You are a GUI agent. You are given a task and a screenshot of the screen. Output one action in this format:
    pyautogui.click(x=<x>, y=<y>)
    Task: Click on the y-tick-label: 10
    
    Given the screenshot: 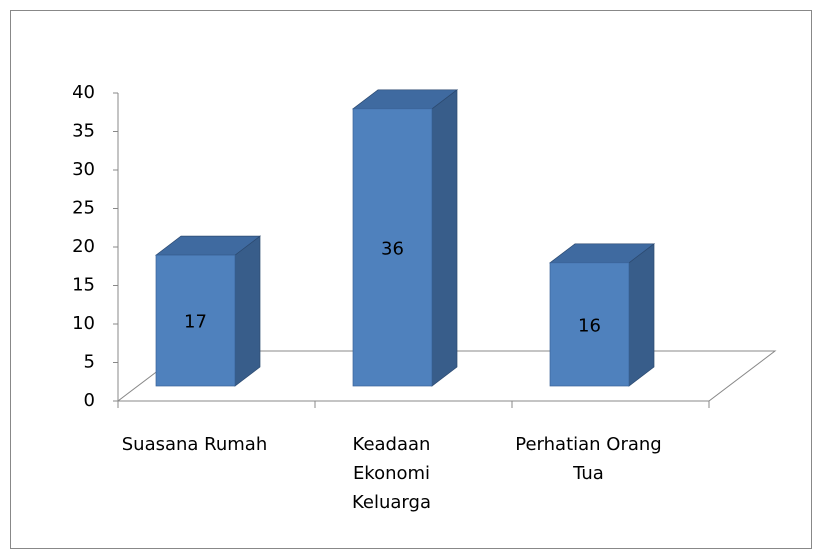 What is the action you would take?
    pyautogui.click(x=83, y=323)
    